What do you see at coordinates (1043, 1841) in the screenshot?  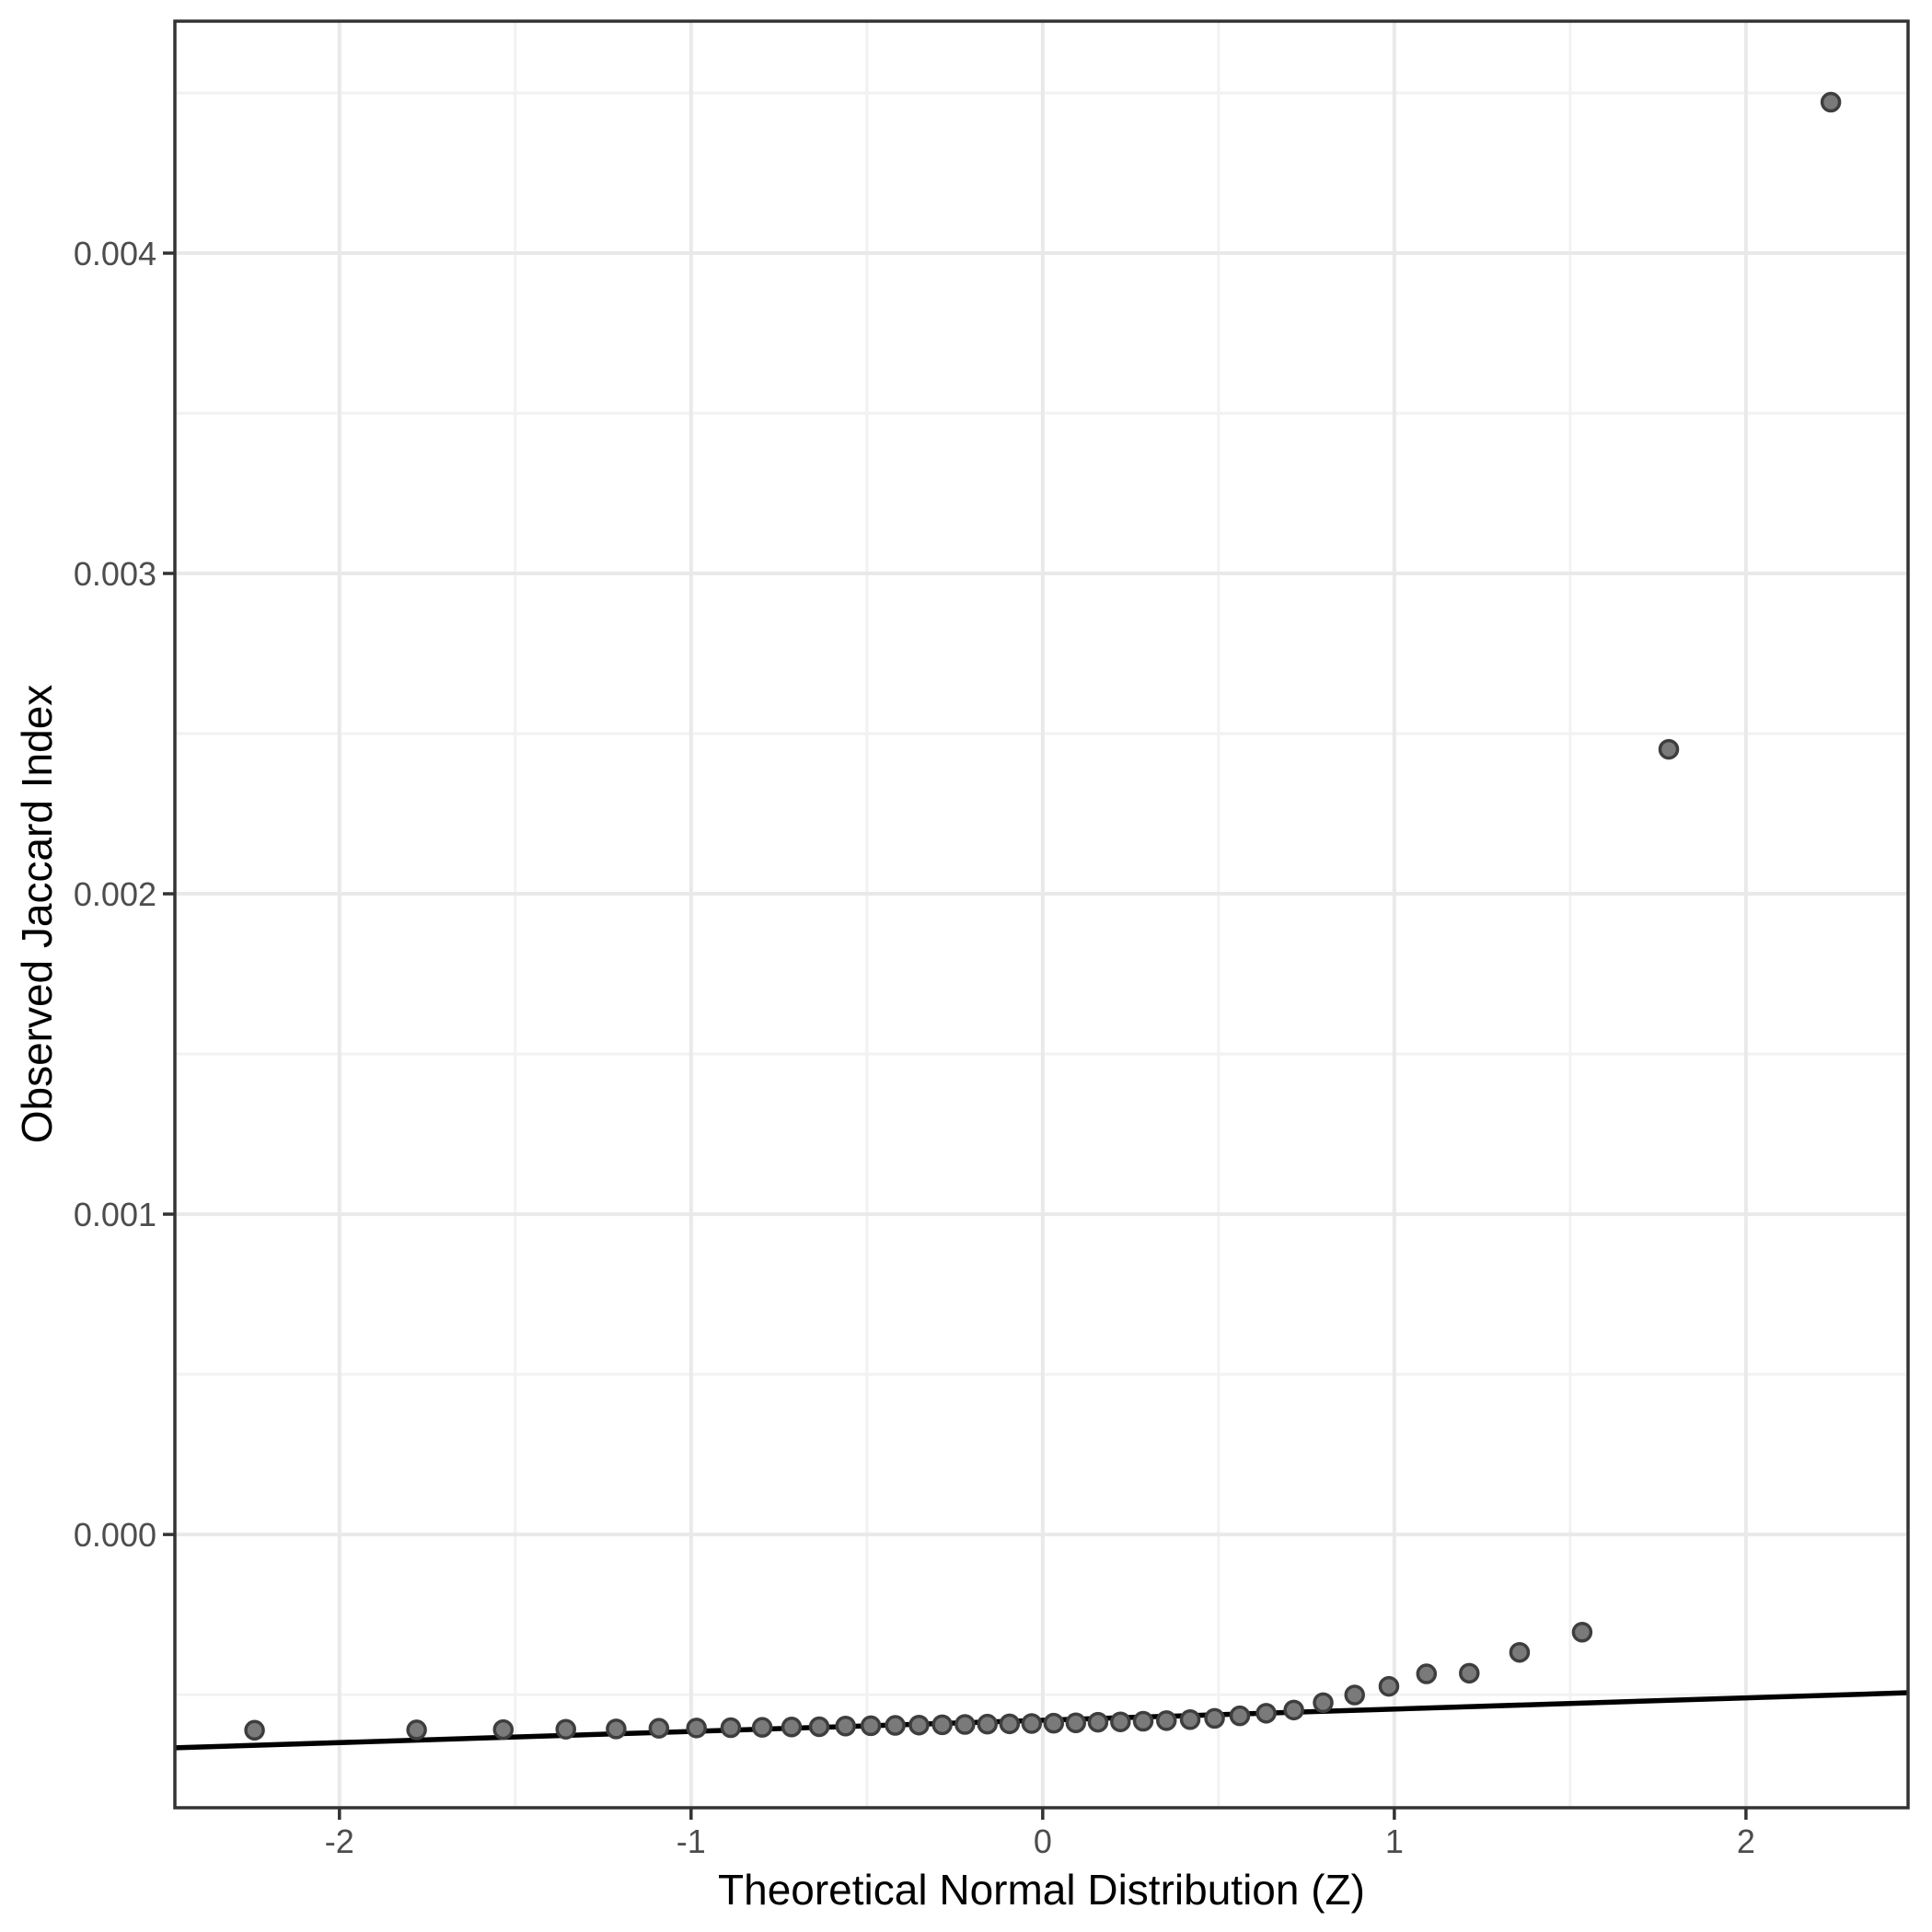 I see `x-tick-label: 0` at bounding box center [1043, 1841].